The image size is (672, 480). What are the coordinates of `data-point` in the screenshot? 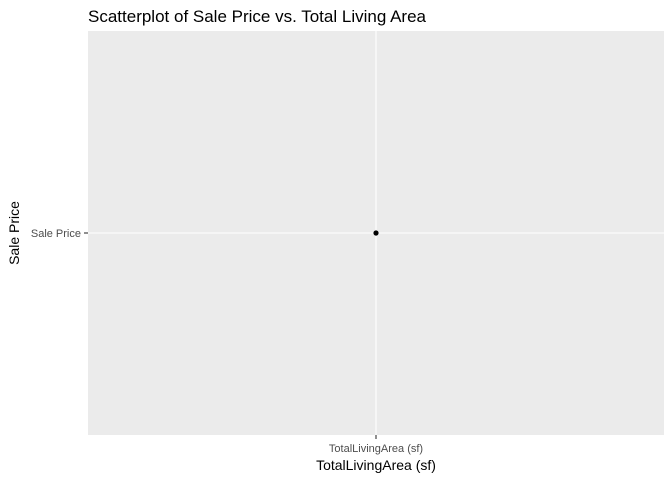 It's located at (376, 233).